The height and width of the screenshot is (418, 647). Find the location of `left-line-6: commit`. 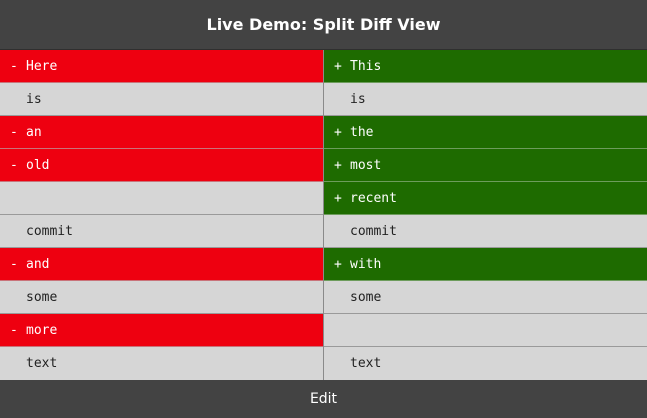

left-line-6: commit is located at coordinates (161, 231).